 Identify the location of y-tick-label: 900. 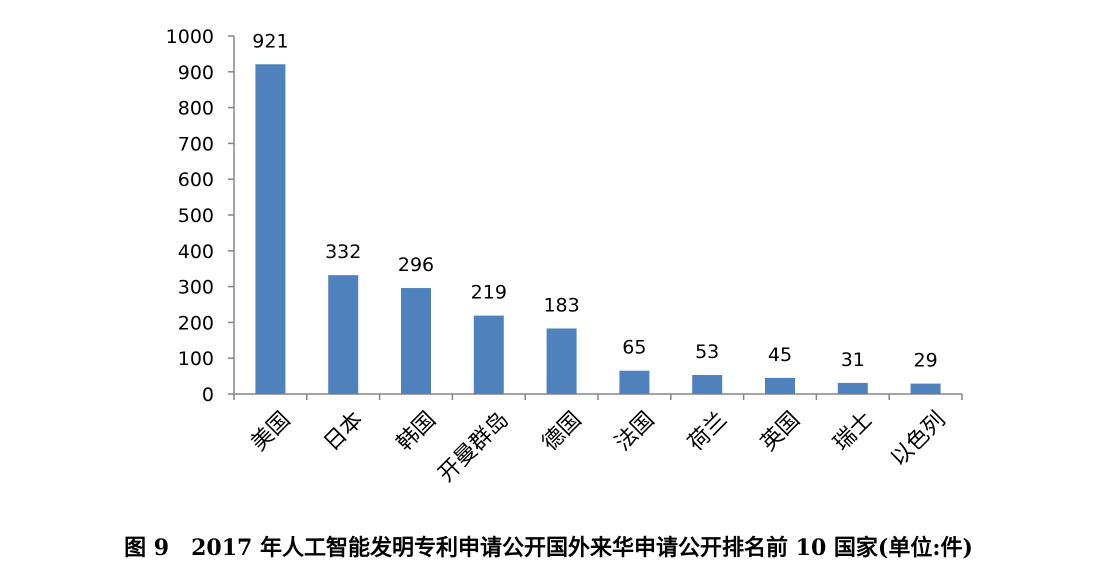
(196, 73).